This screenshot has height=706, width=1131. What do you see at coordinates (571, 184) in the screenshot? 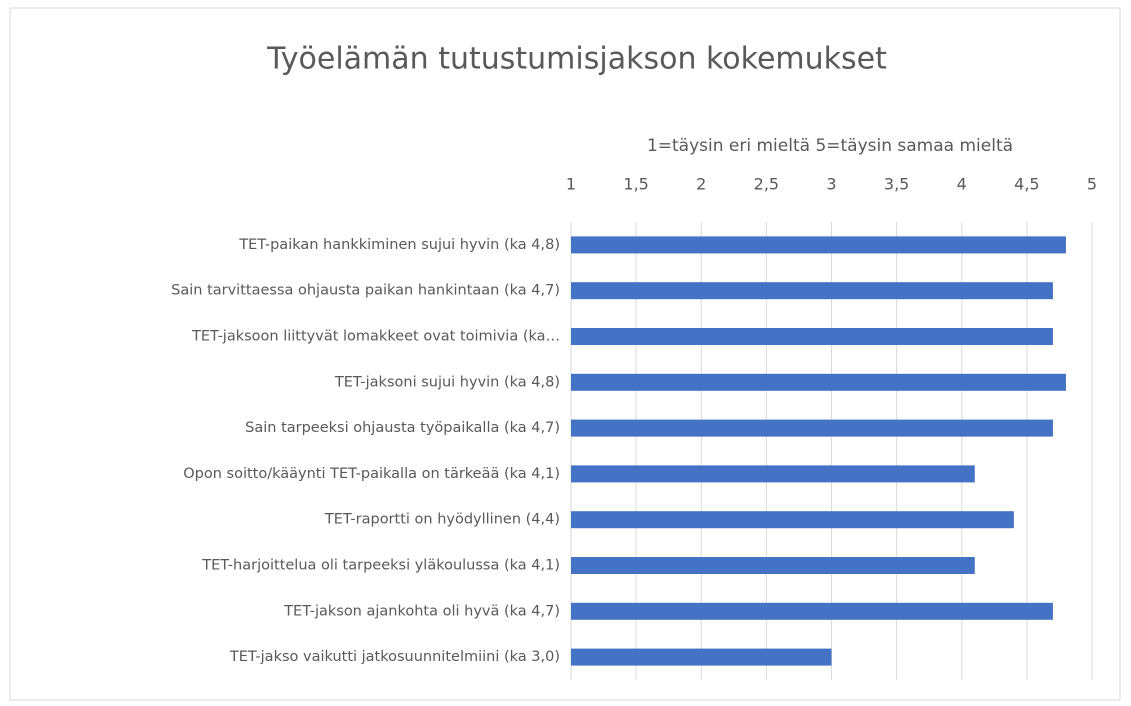
I see `x-tick-label: 1` at bounding box center [571, 184].